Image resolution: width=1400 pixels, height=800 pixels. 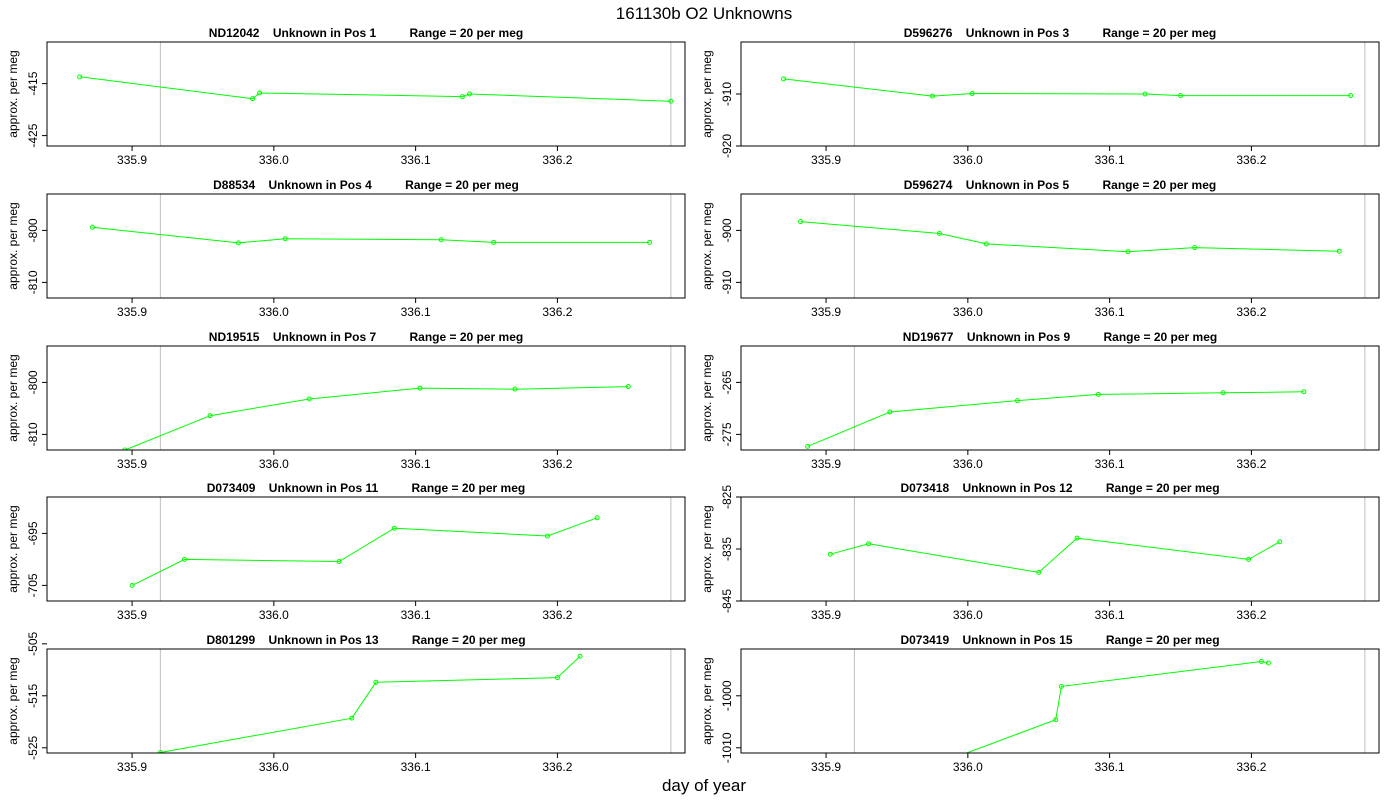 I want to click on y-tick-label: -800, so click(x=33, y=382).